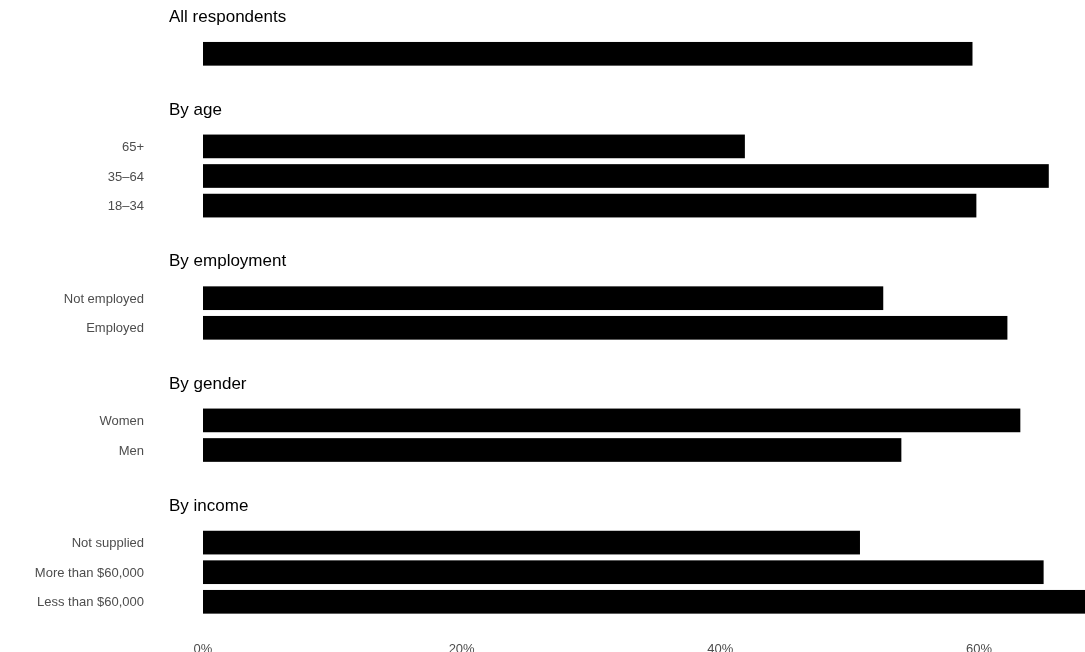 This screenshot has width=1085, height=652. What do you see at coordinates (720, 646) in the screenshot?
I see `x-tick-label: 40%` at bounding box center [720, 646].